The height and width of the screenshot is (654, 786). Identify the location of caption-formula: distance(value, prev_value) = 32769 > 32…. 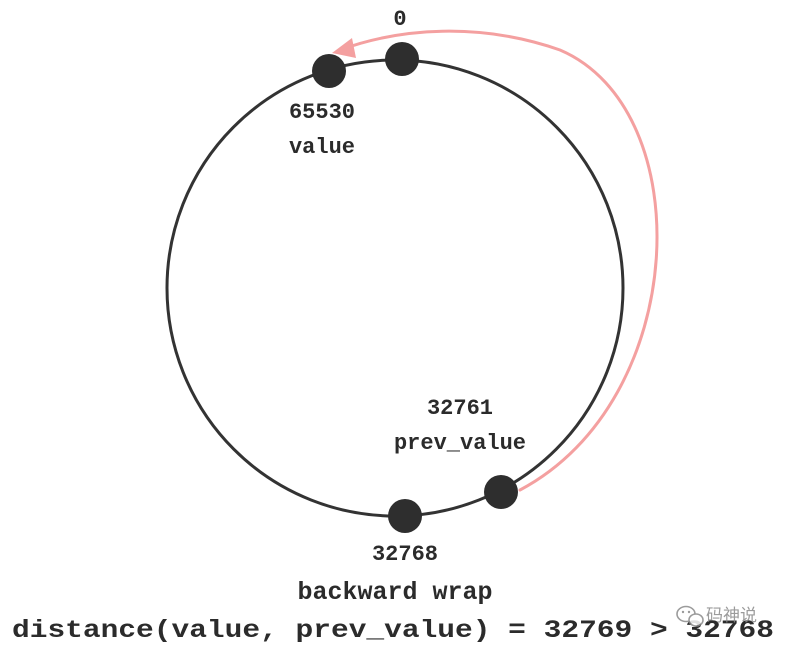
(393, 630).